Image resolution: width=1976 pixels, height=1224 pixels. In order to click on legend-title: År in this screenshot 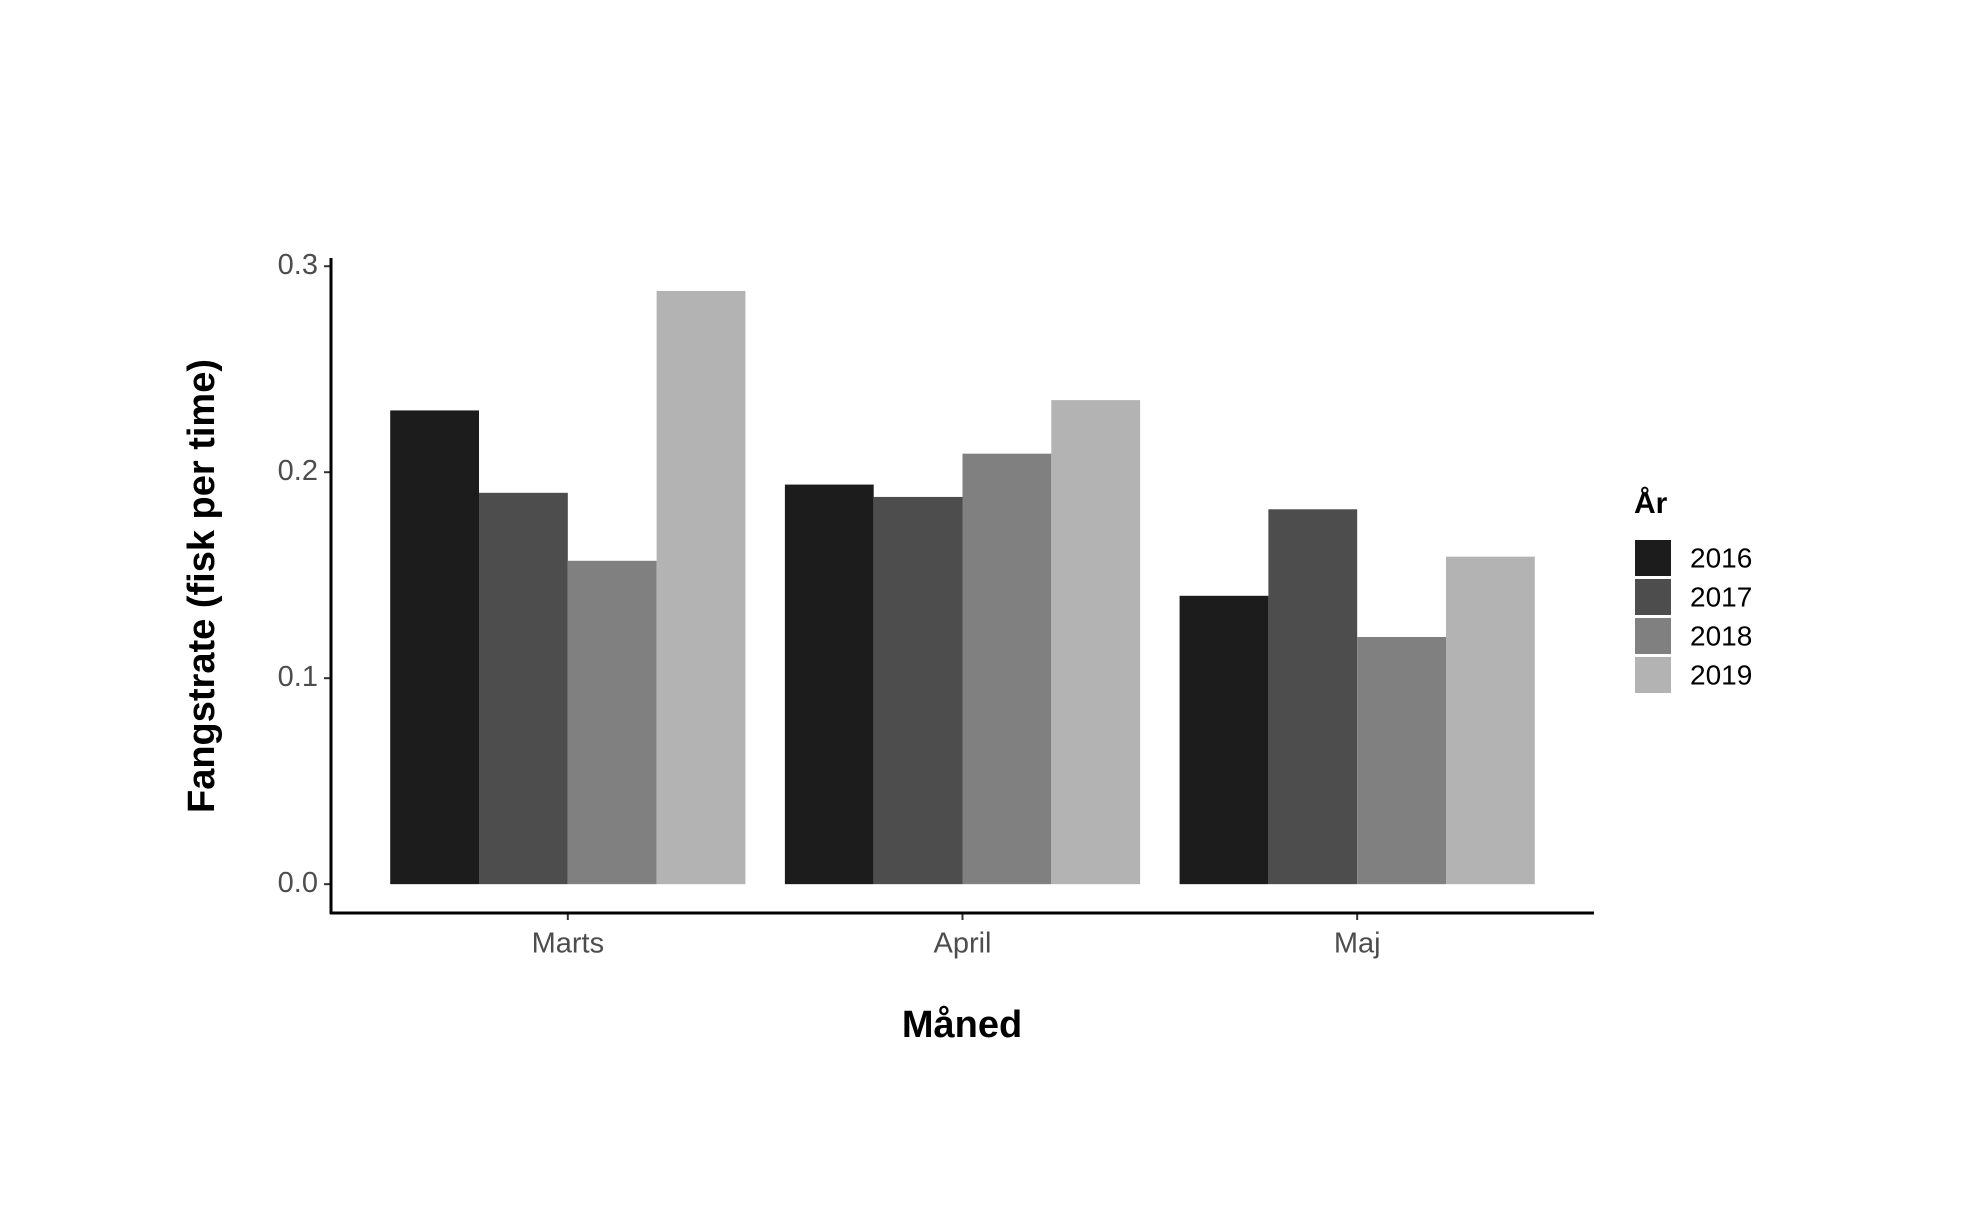, I will do `click(1651, 503)`.